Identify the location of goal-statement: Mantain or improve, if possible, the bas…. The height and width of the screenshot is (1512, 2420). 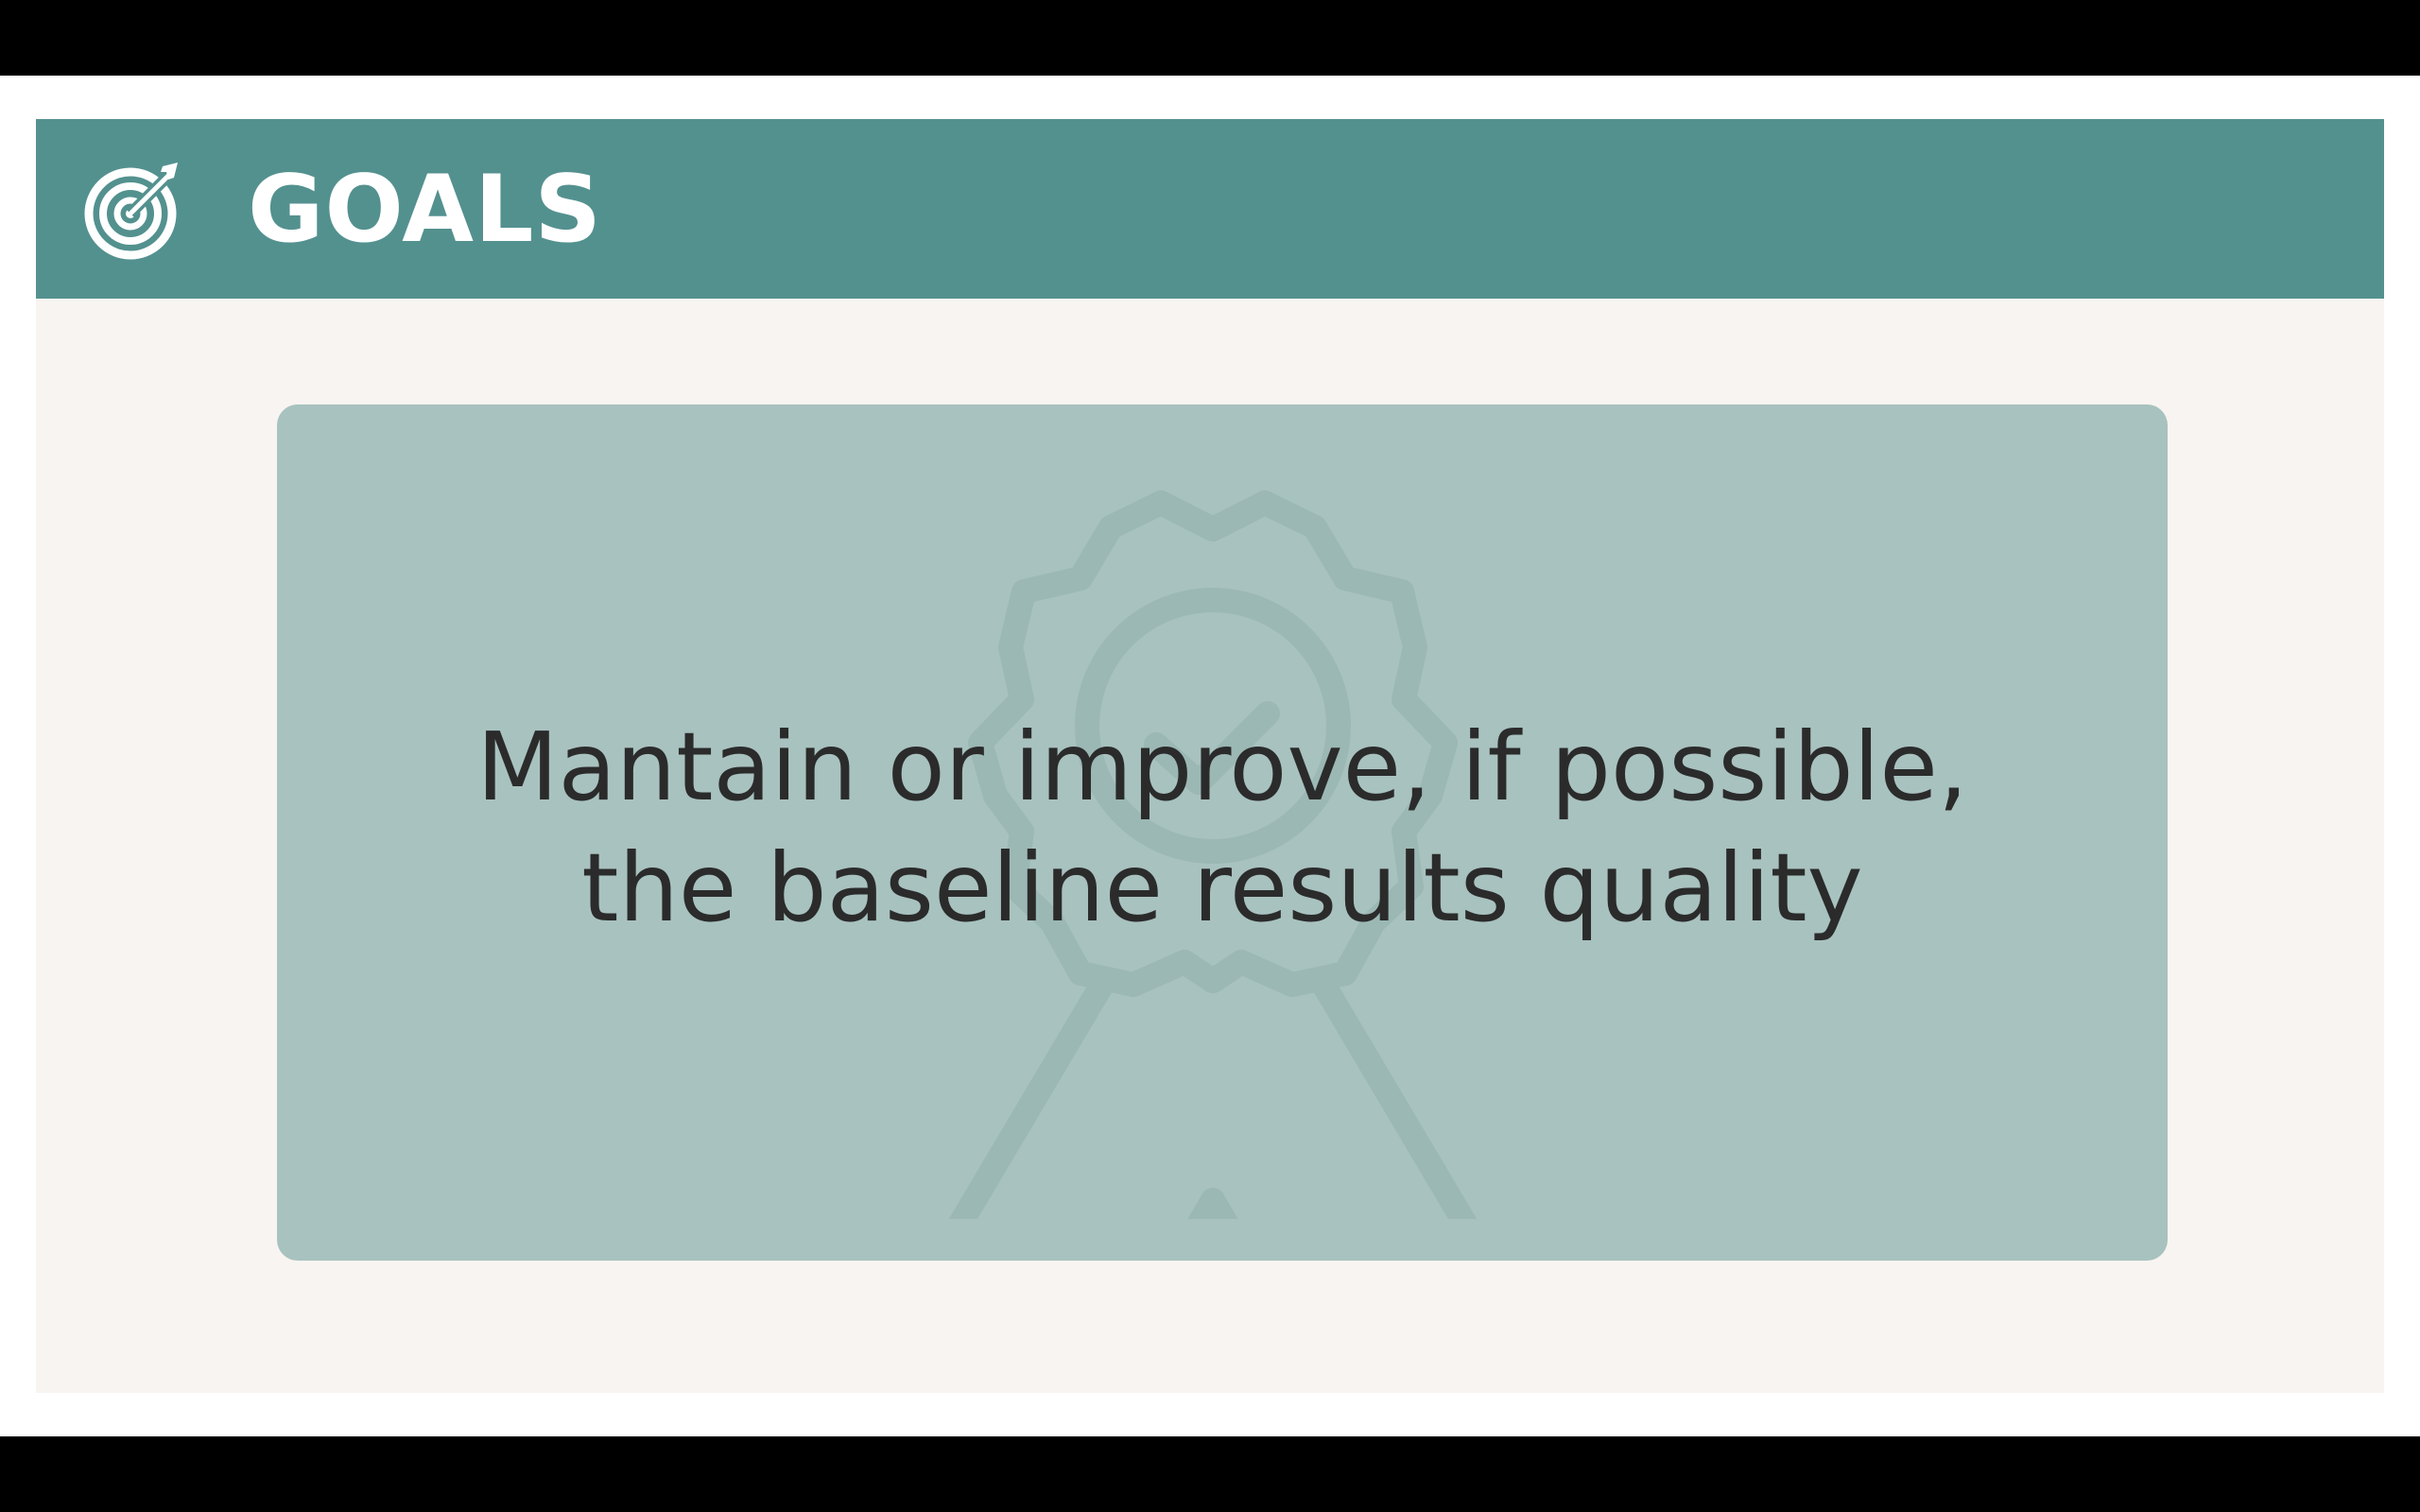
(1222, 828).